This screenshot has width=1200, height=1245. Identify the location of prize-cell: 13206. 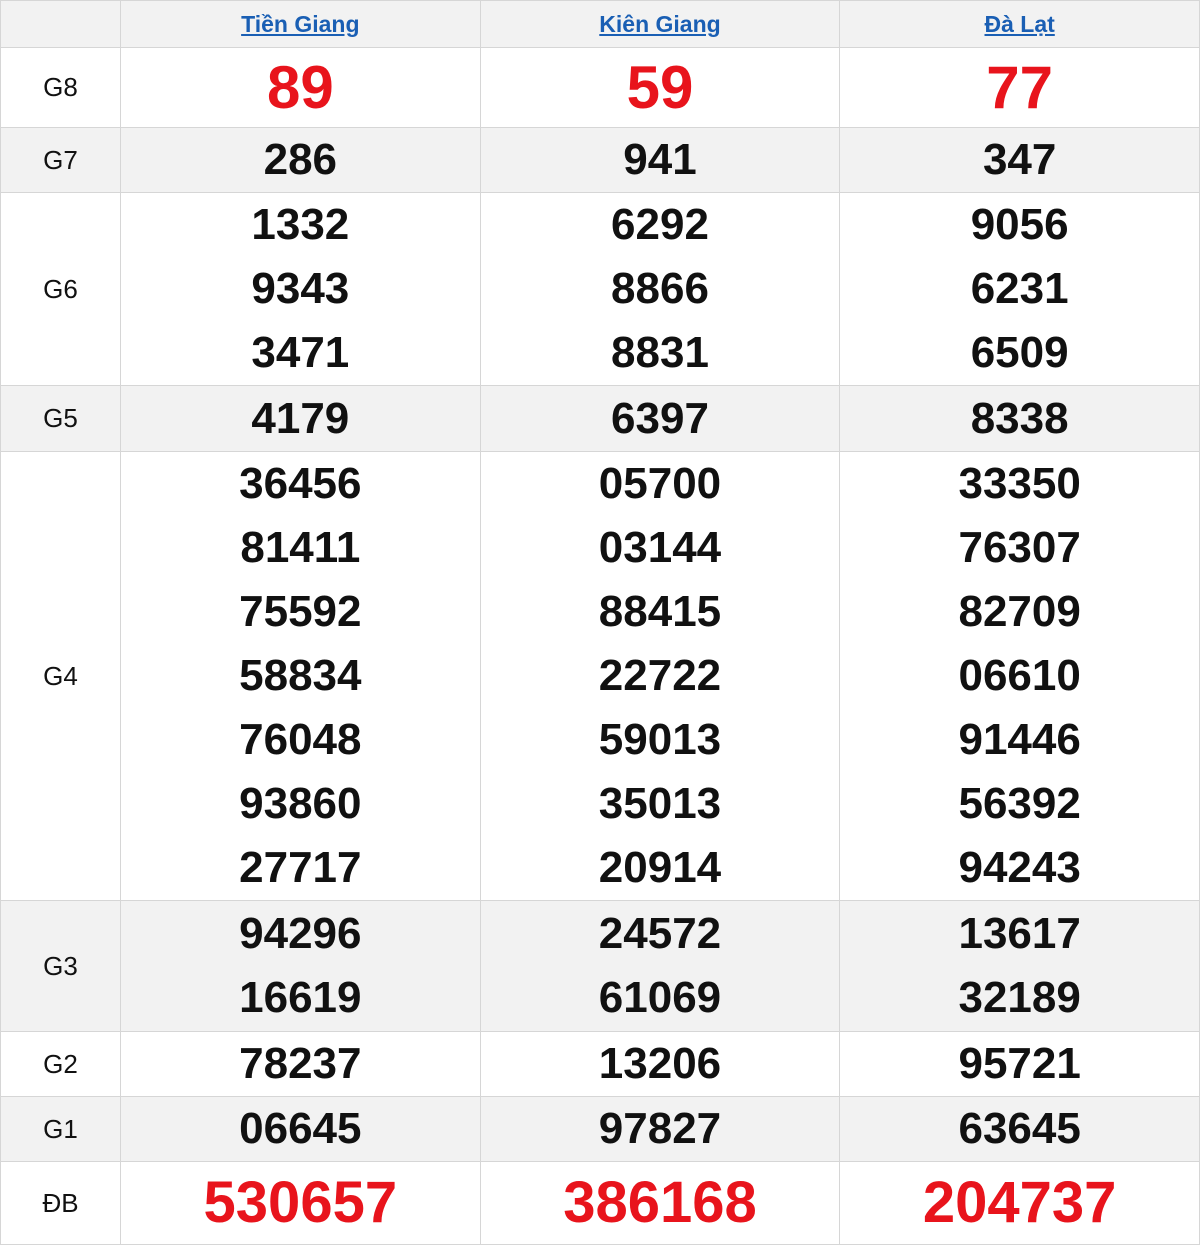
(660, 1064).